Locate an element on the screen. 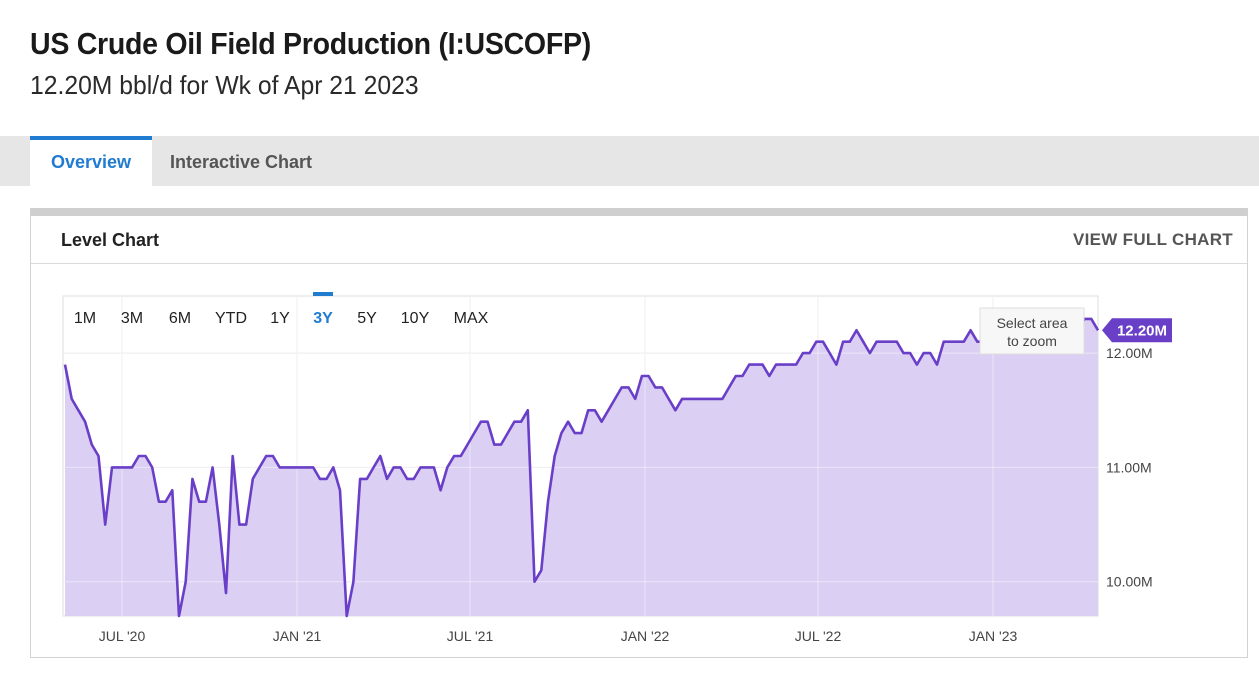 The width and height of the screenshot is (1259, 684). tab-bar: Overview Interactive Chart is located at coordinates (629, 161).